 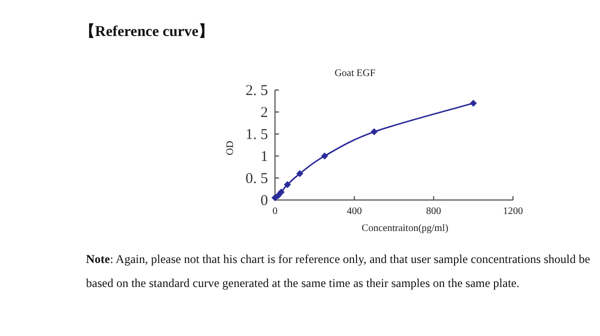 What do you see at coordinates (275, 211) in the screenshot?
I see `x-tick-label: 0` at bounding box center [275, 211].